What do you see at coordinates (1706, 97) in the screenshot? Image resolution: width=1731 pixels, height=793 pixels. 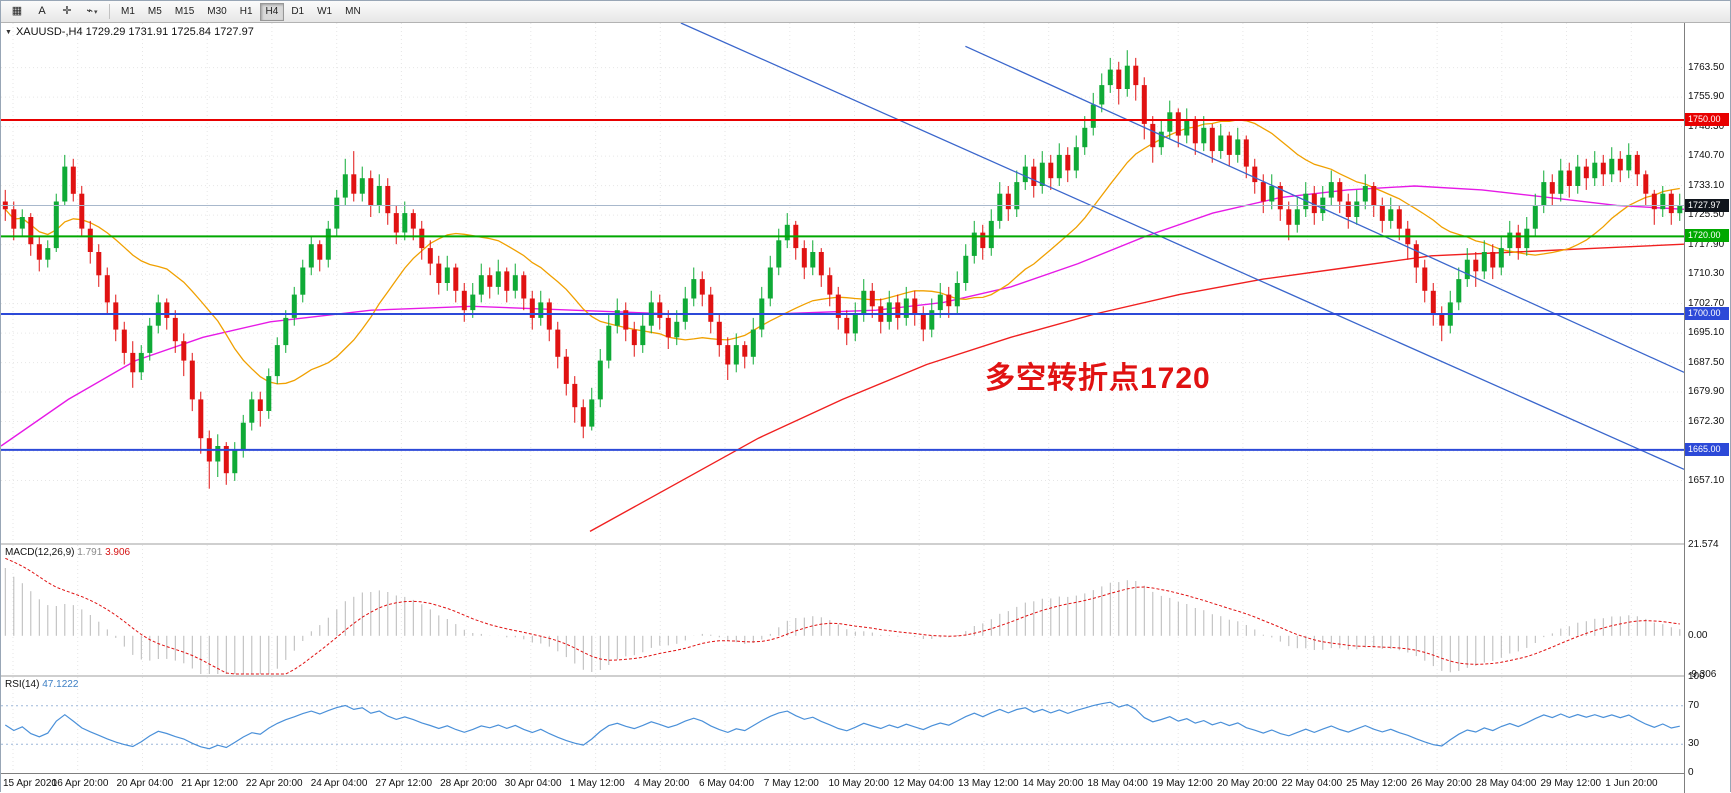 I see `price-axis-label: 1755.90` at bounding box center [1706, 97].